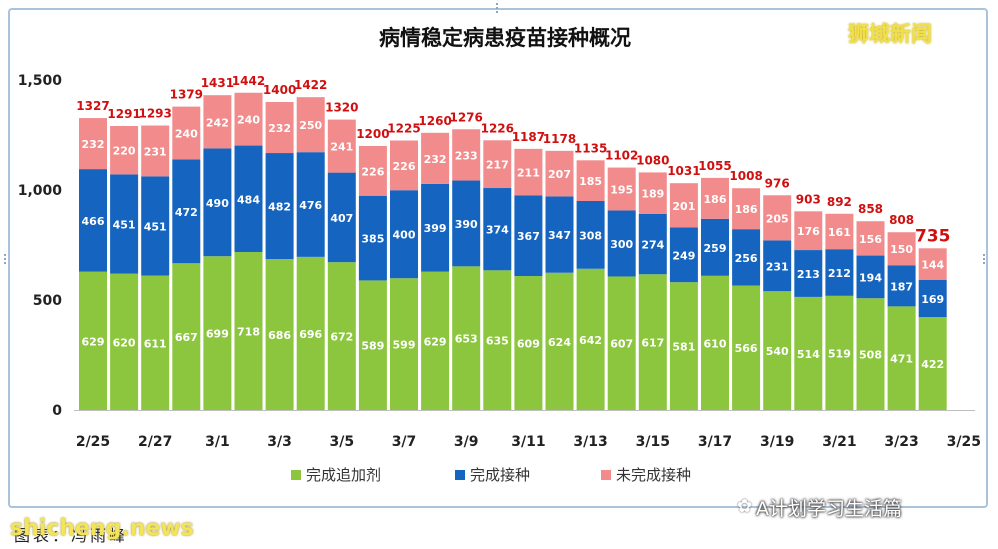 The width and height of the screenshot is (998, 549). What do you see at coordinates (93, 341) in the screenshot?
I see `bar-value-label: 629` at bounding box center [93, 341].